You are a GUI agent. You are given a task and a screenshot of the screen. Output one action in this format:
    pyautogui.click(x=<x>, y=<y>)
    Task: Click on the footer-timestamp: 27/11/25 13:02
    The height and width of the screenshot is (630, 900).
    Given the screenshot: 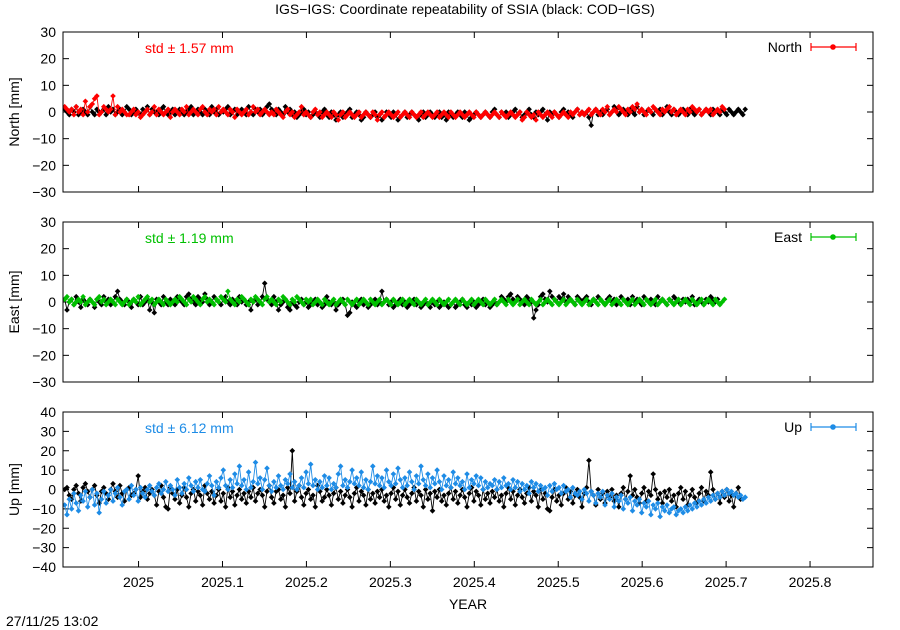 What is the action you would take?
    pyautogui.click(x=52, y=621)
    